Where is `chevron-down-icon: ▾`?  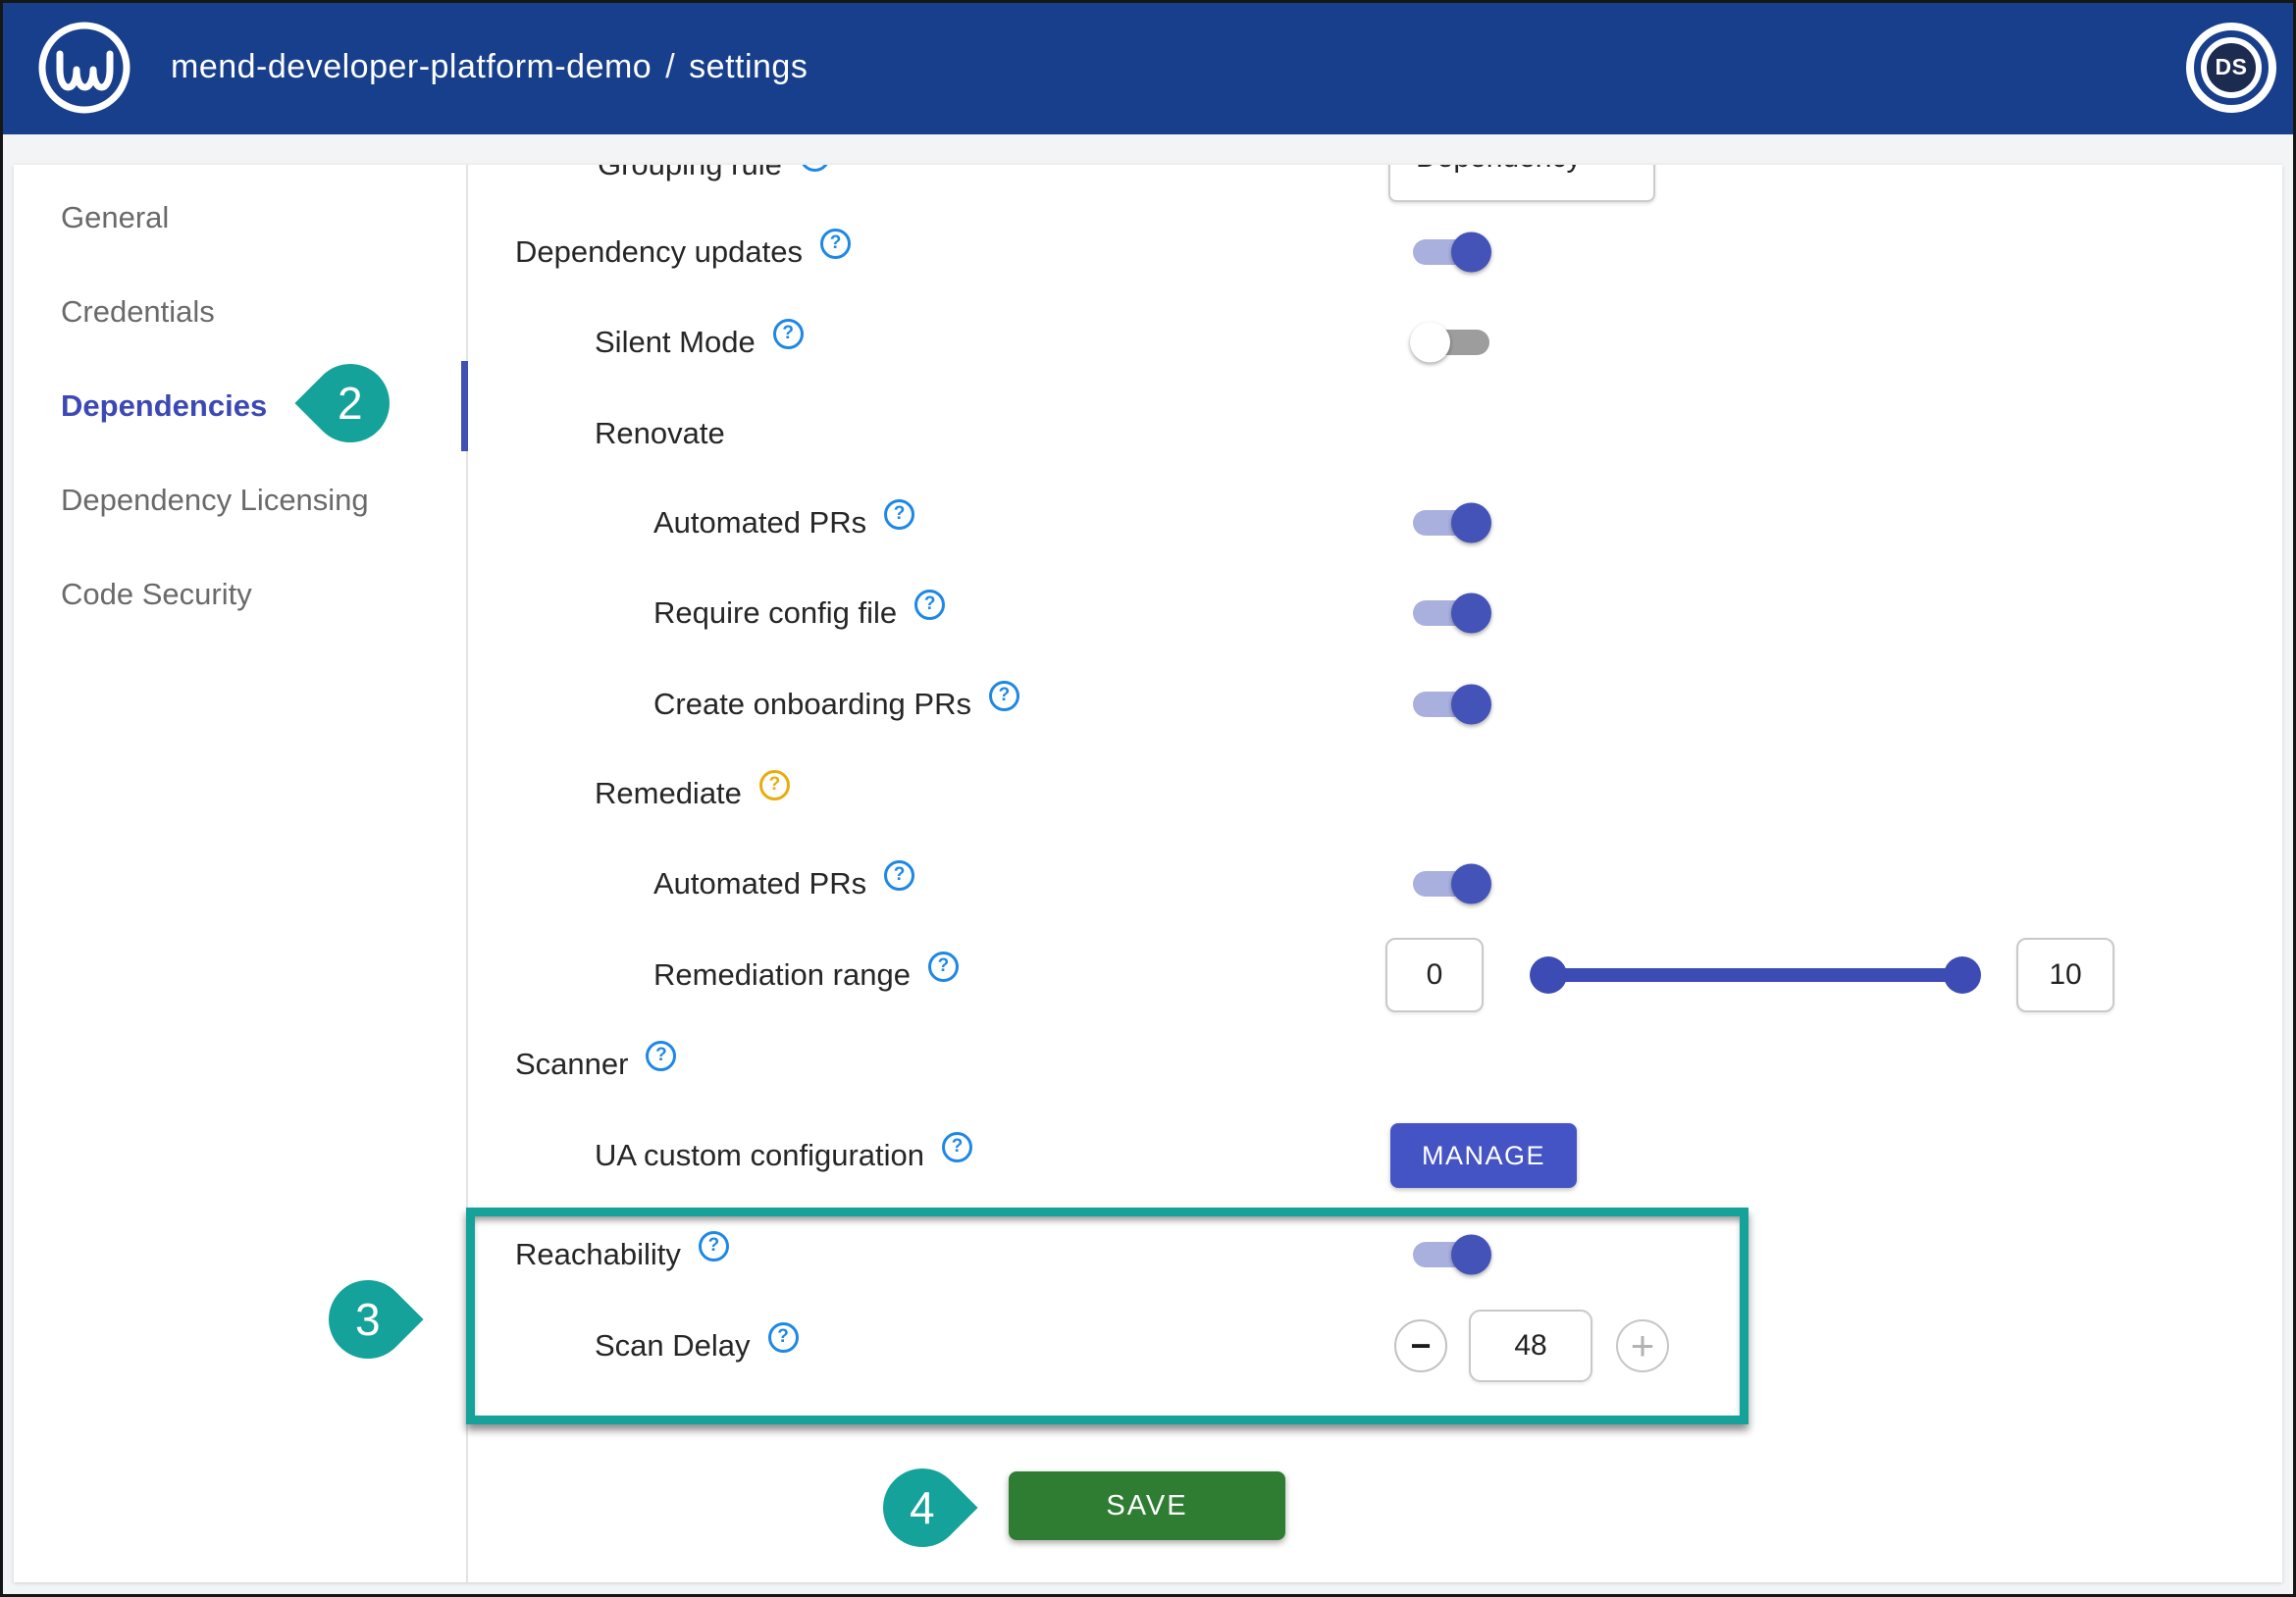 chevron-down-icon: ▾ is located at coordinates (1631, 168).